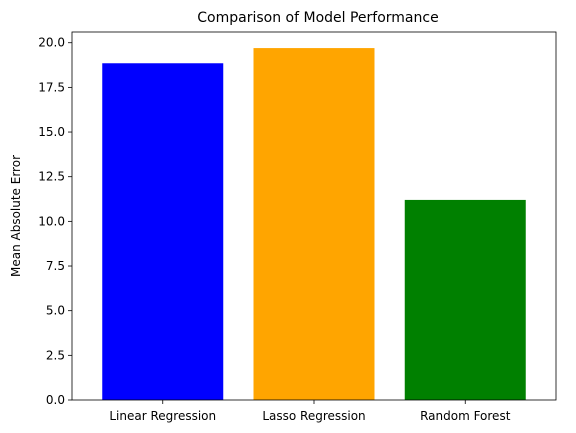  Describe the element at coordinates (162, 416) in the screenshot. I see `x-tick-label: Linear Regression` at that location.